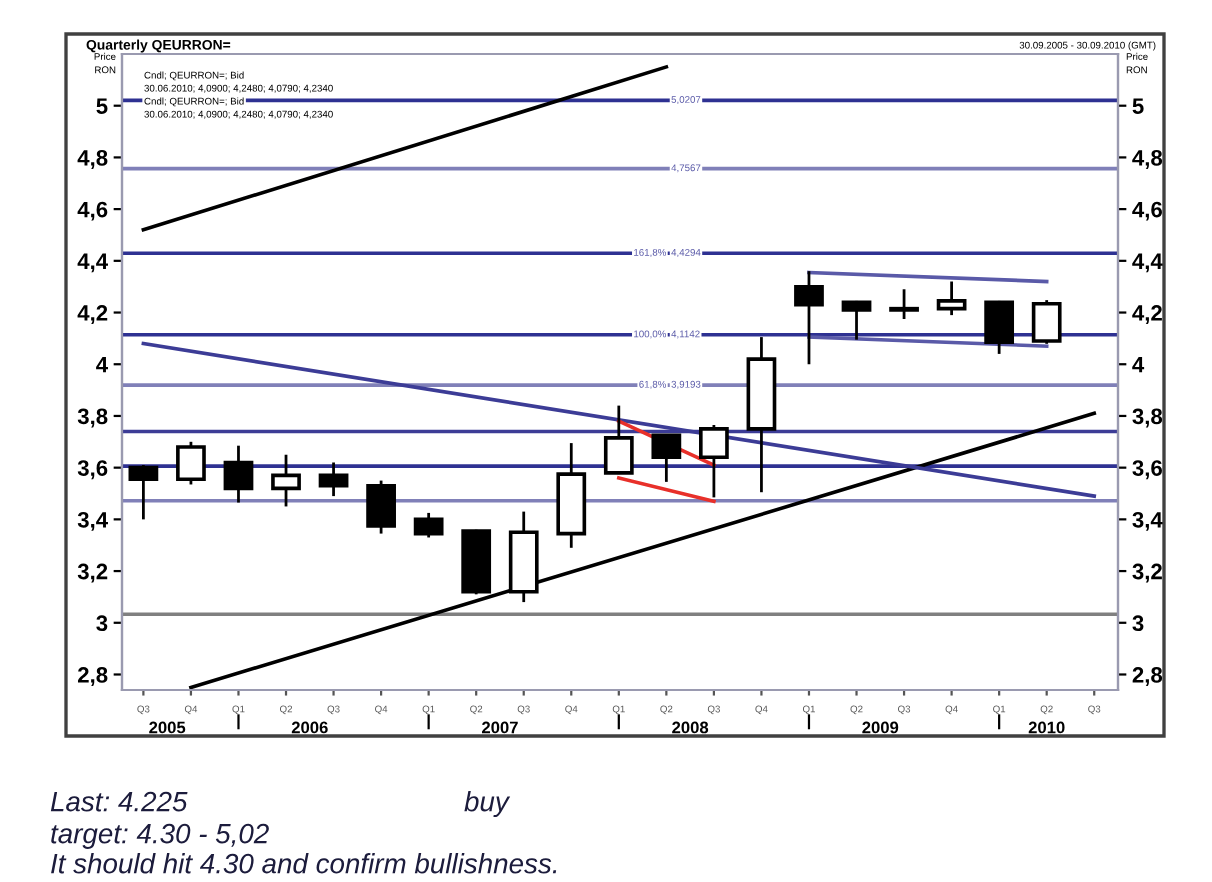 The width and height of the screenshot is (1212, 882). Describe the element at coordinates (92, 418) in the screenshot. I see `y-tick-label: 3,8` at that location.